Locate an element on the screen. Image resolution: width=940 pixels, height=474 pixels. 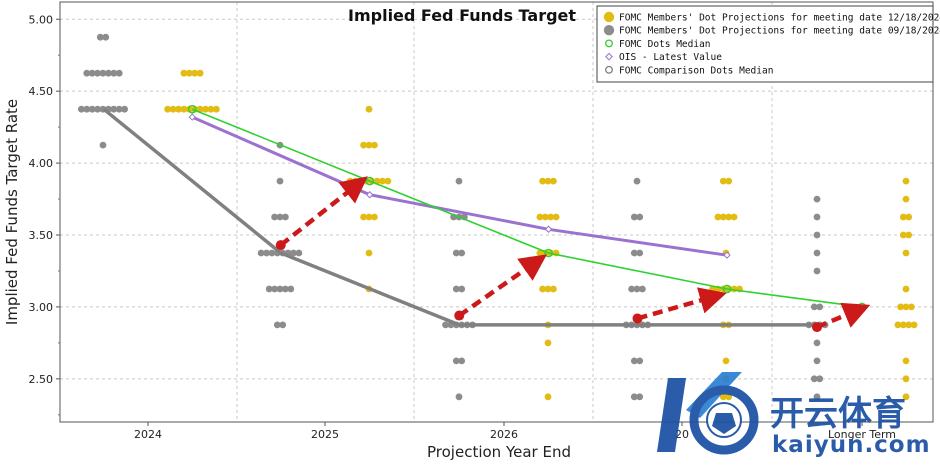
y-tick-label: 2.50 is located at coordinates (41, 379).